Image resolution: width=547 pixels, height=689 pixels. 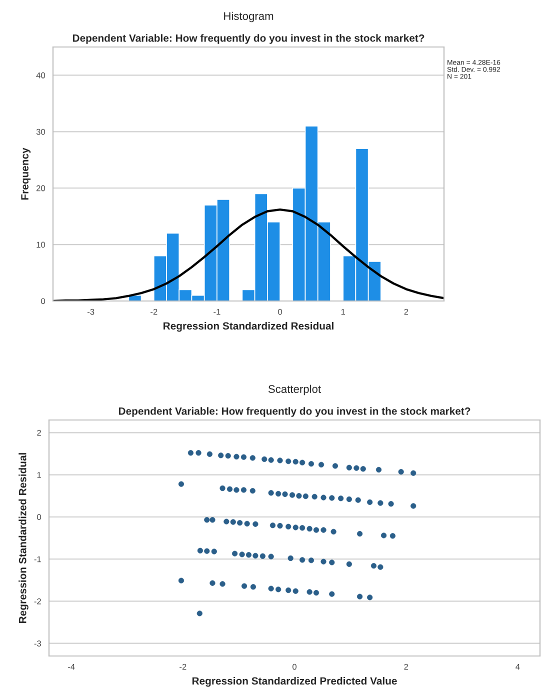 I want to click on y-axis-title: Frequency, so click(x=26, y=174).